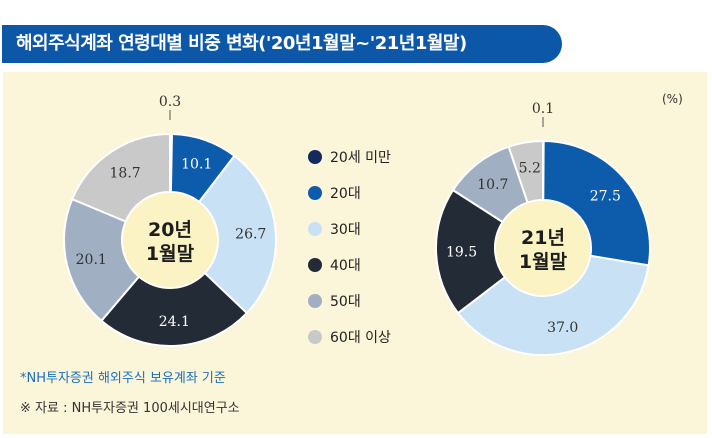 The height and width of the screenshot is (438, 712). What do you see at coordinates (91, 260) in the screenshot?
I see `data-label-50s: 20.1` at bounding box center [91, 260].